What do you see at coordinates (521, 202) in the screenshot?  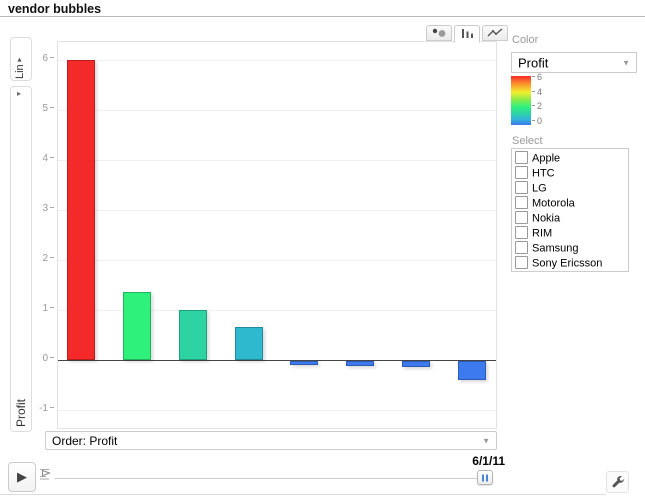 I see `checkbox-motorola` at bounding box center [521, 202].